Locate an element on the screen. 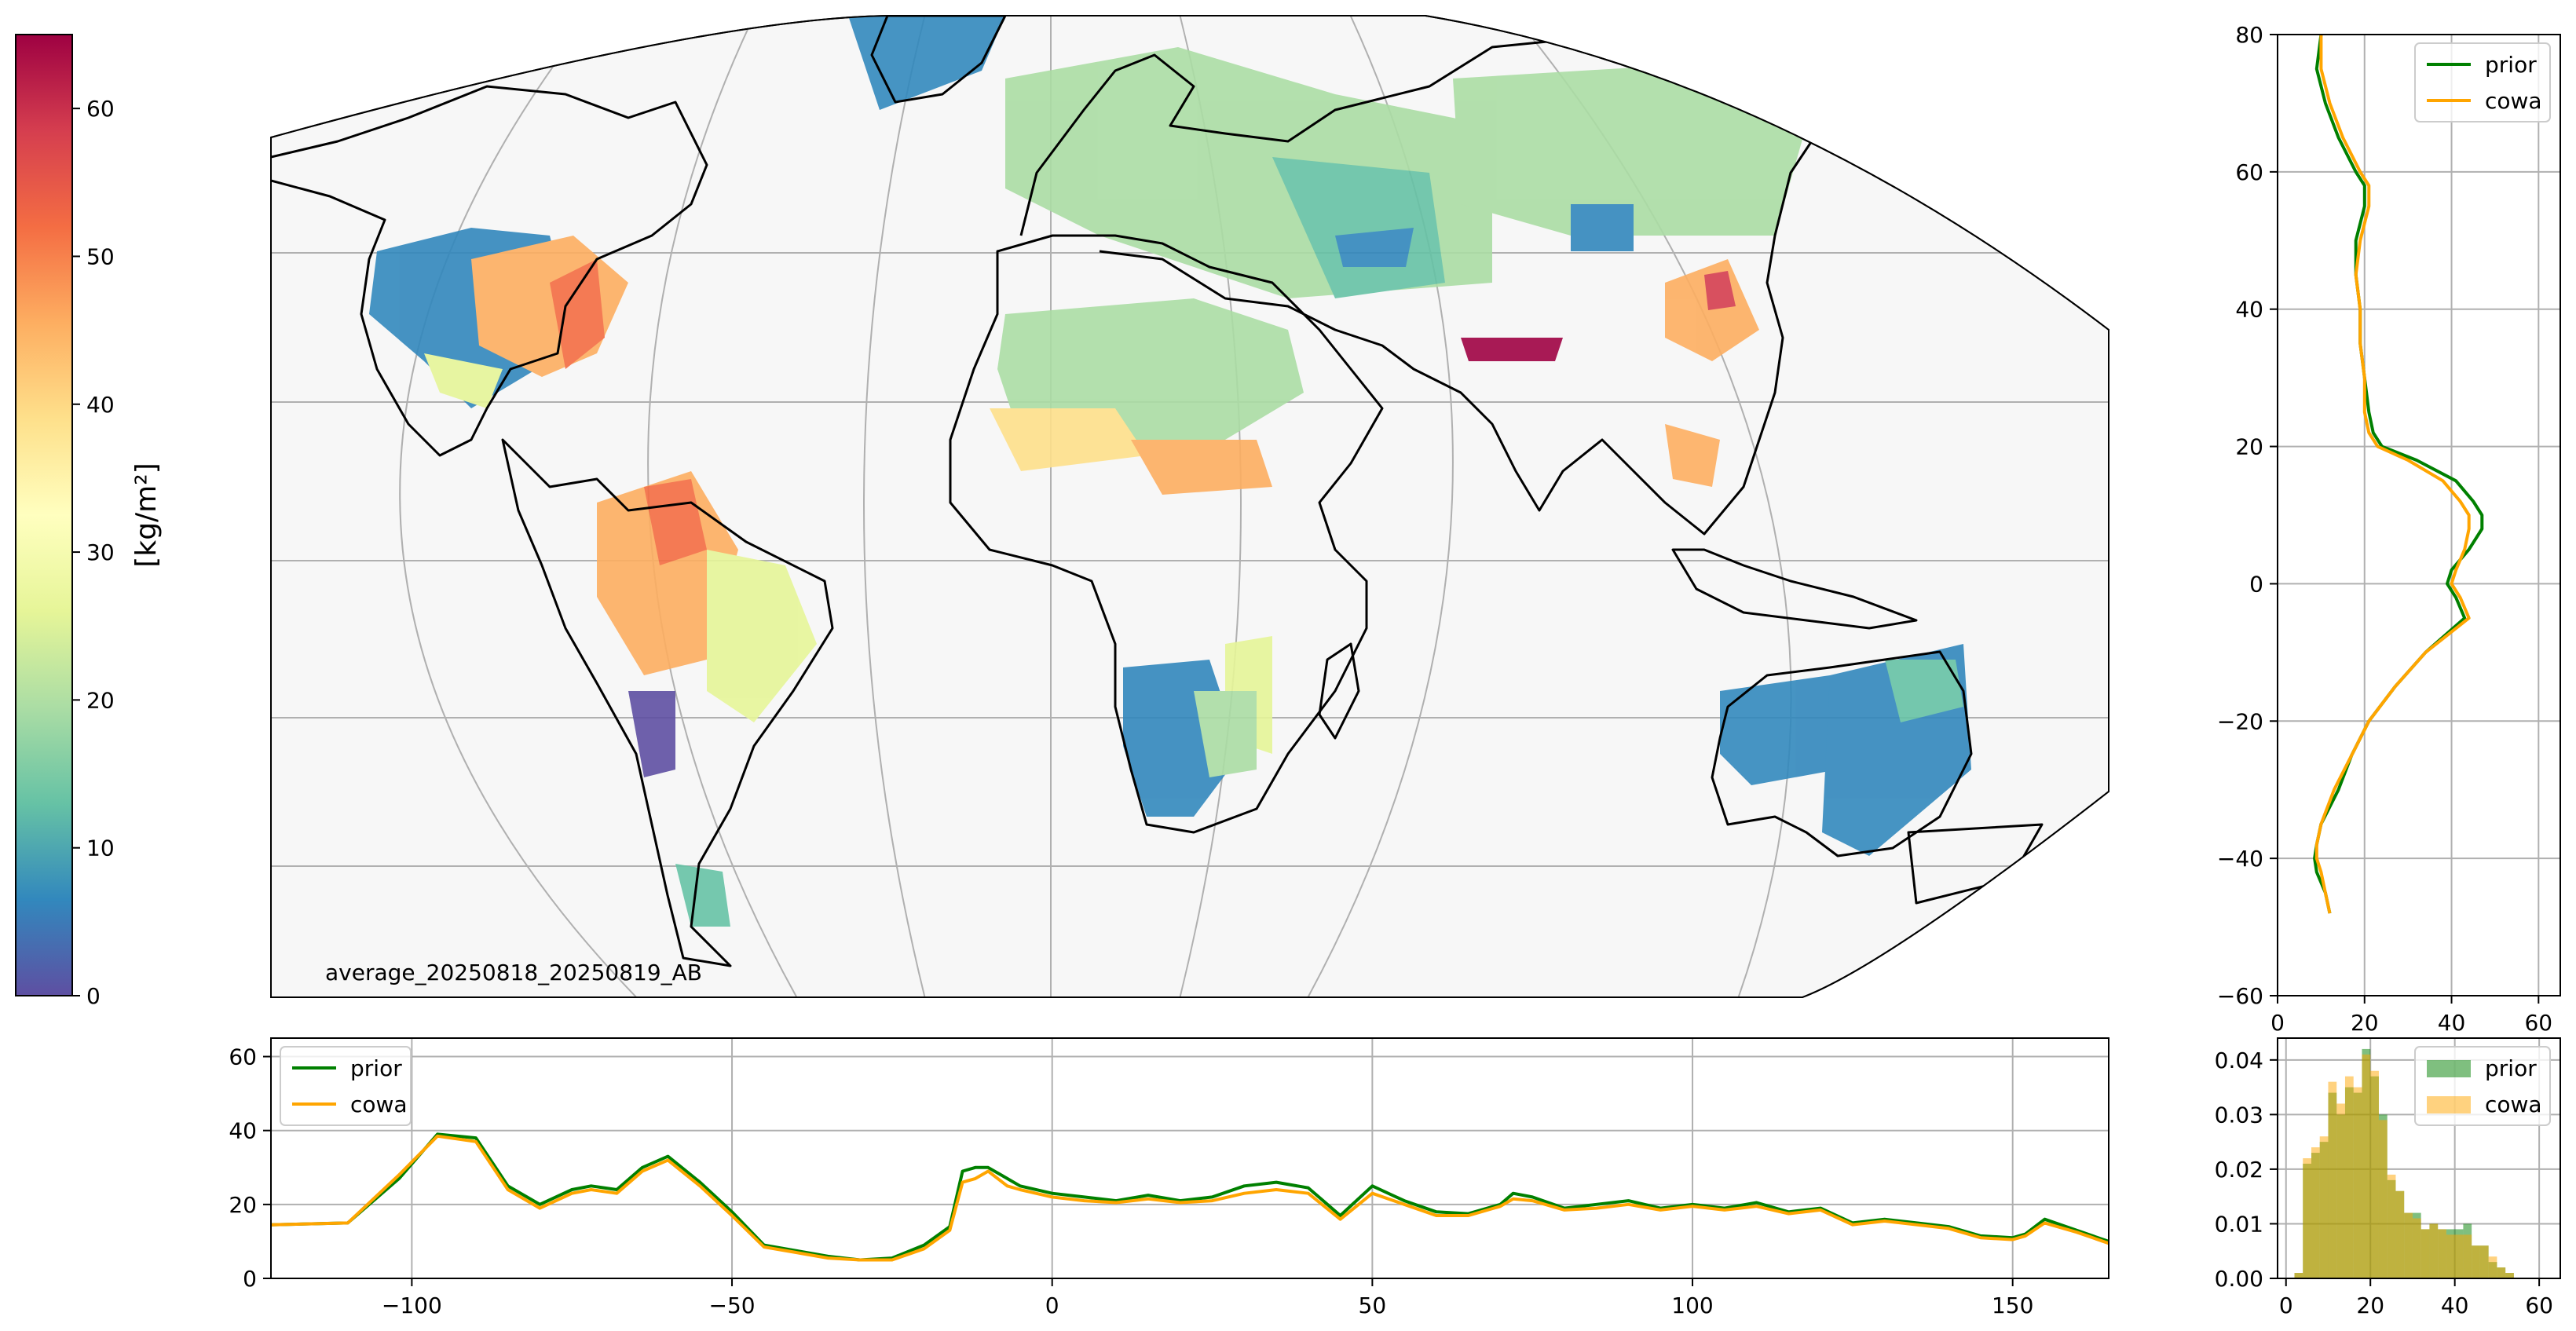  lon-xtick-label: 150 is located at coordinates (2012, 1305).